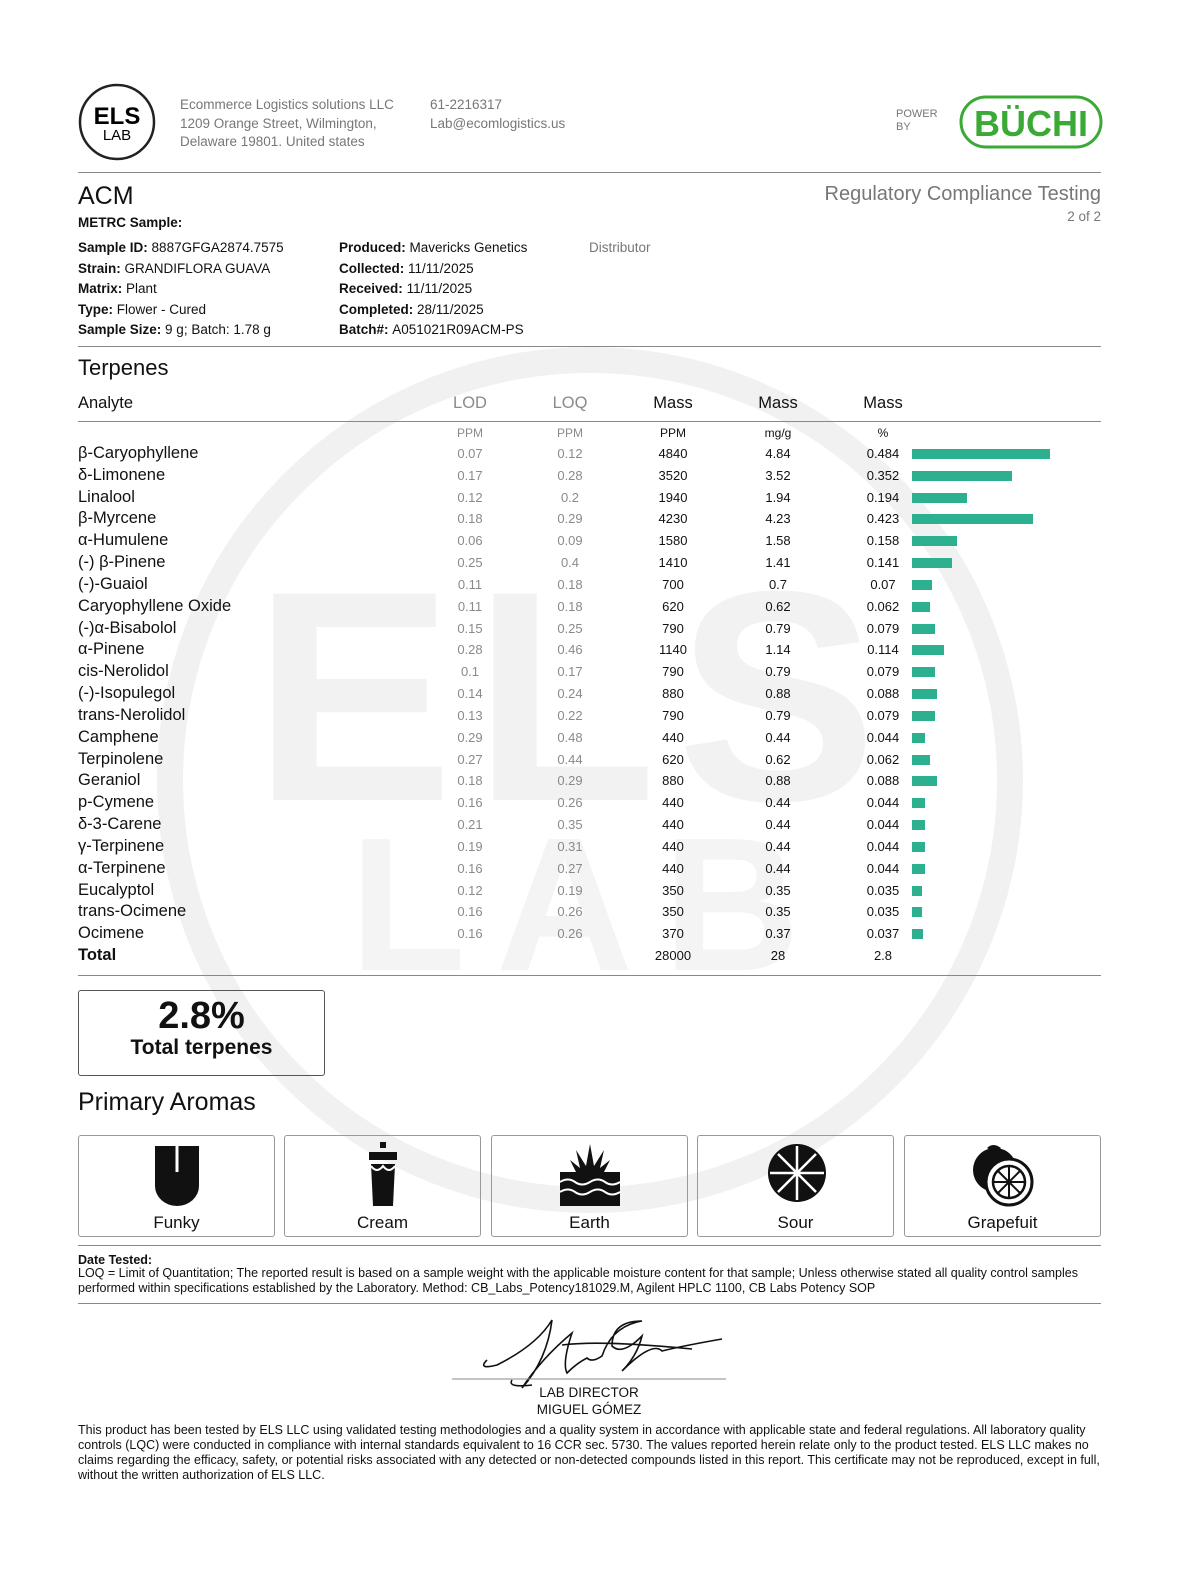 This screenshot has width=1201, height=1595. I want to click on cell-value: 0.19, so click(570, 890).